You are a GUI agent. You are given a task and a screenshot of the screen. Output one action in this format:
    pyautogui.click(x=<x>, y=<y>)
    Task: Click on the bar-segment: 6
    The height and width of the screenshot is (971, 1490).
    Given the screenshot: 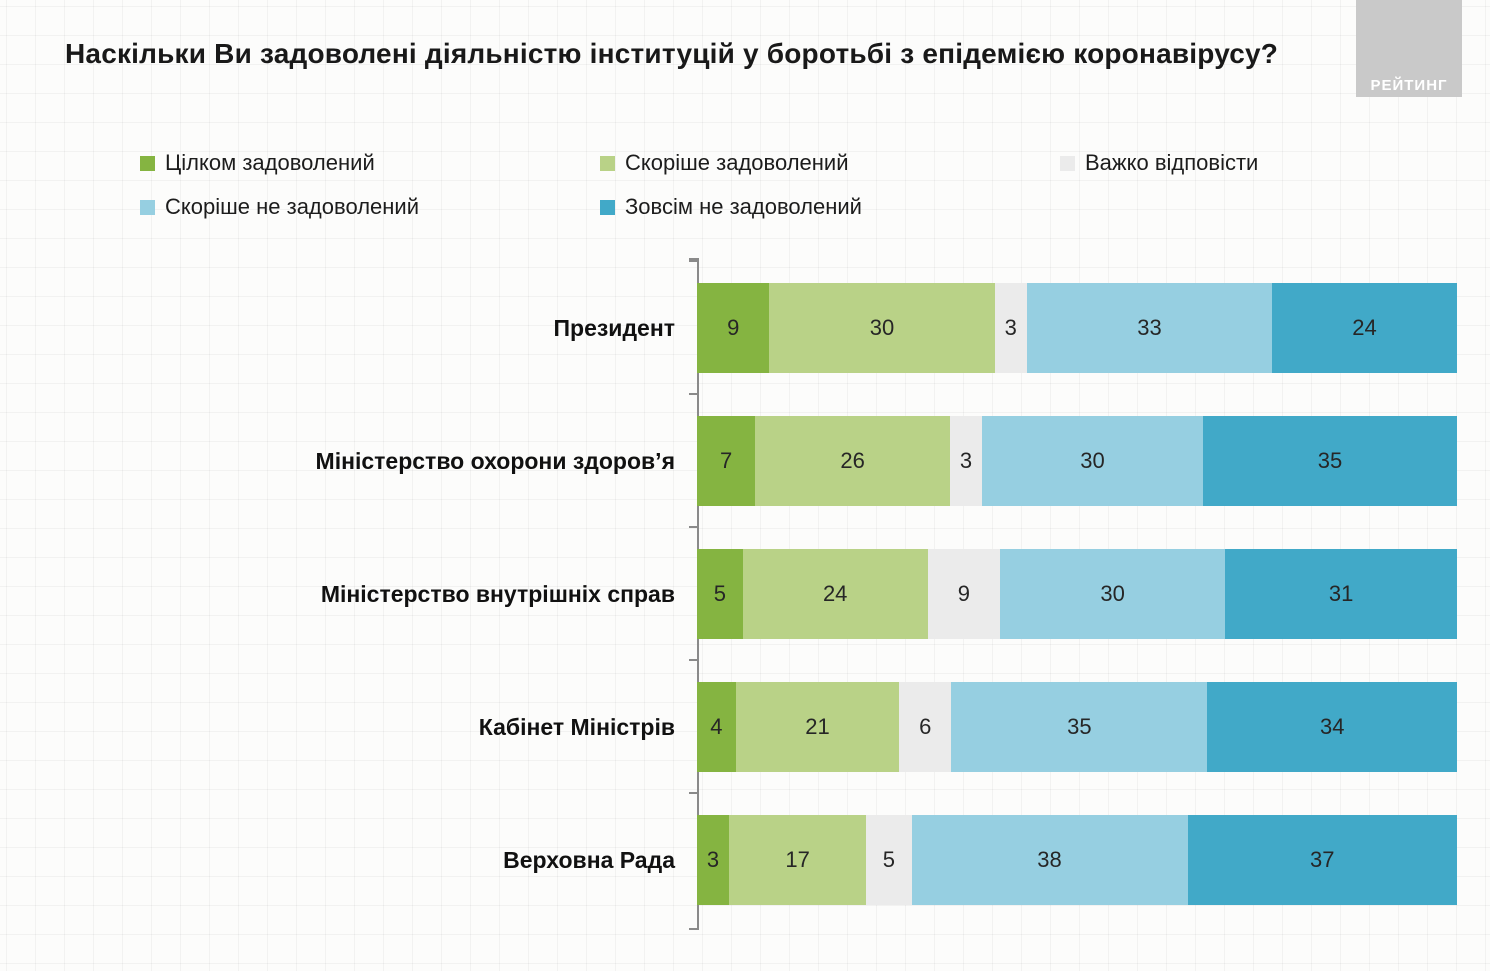 What is the action you would take?
    pyautogui.click(x=925, y=727)
    